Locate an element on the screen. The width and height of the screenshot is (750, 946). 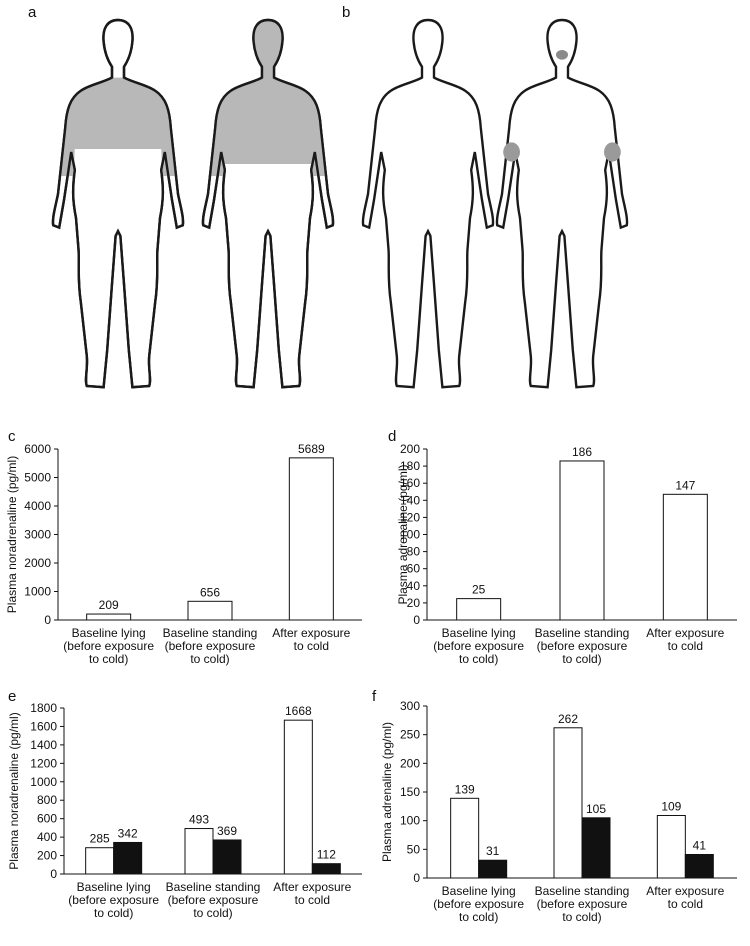
y-tick-label: 400 is located at coordinates (47, 837).